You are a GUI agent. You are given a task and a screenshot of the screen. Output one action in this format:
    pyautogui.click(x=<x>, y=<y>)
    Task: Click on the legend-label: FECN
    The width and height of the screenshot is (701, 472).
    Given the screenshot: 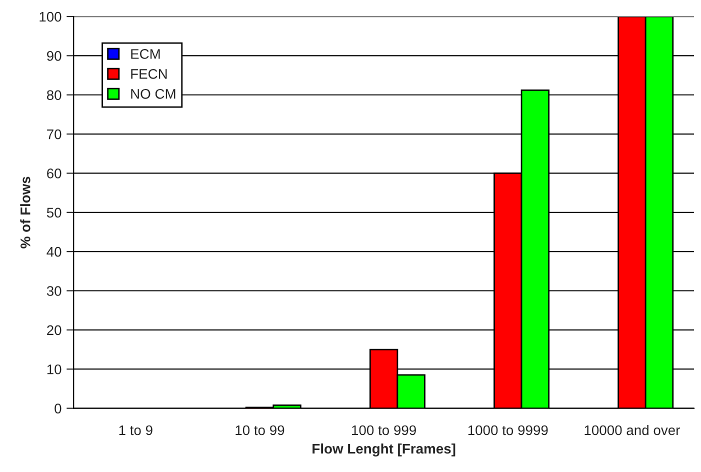 What is the action you would take?
    pyautogui.click(x=149, y=74)
    